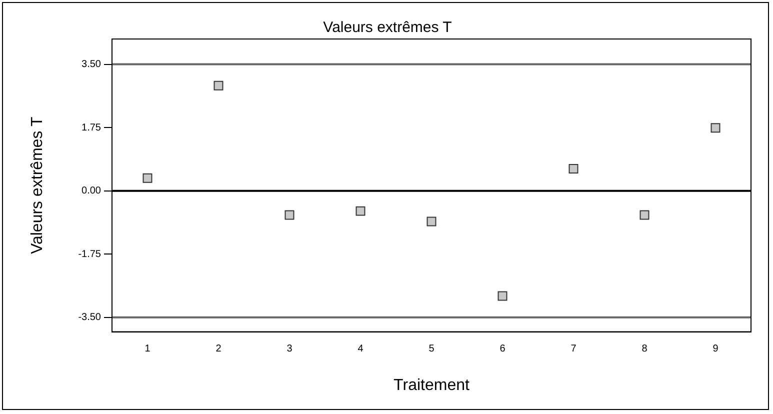 The image size is (773, 414). Describe the element at coordinates (37, 185) in the screenshot. I see `y-axis-title: Valeurs extrêmes T` at that location.